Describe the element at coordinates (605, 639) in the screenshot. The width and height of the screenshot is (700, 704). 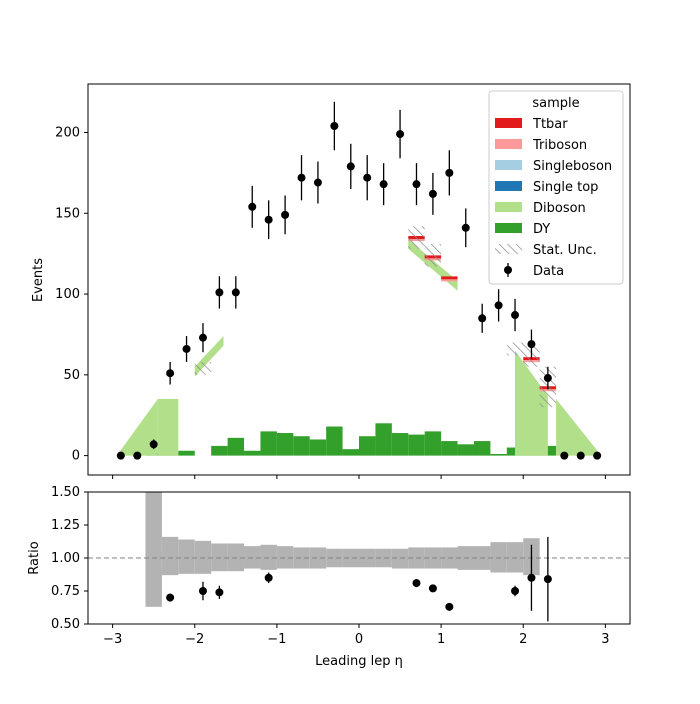
I see `x-tick-label: 3` at that location.